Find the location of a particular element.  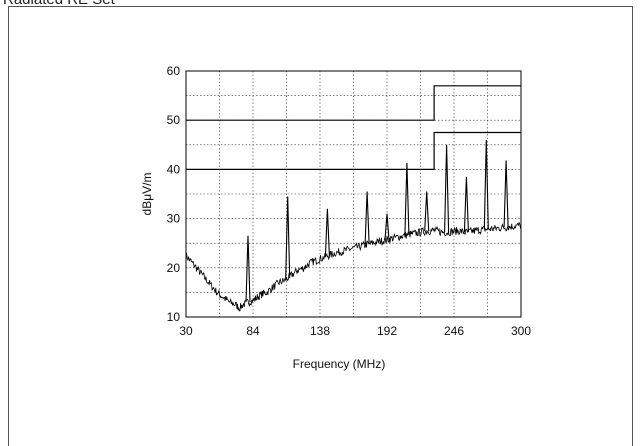

y-tick-label: 60 is located at coordinates (174, 71).